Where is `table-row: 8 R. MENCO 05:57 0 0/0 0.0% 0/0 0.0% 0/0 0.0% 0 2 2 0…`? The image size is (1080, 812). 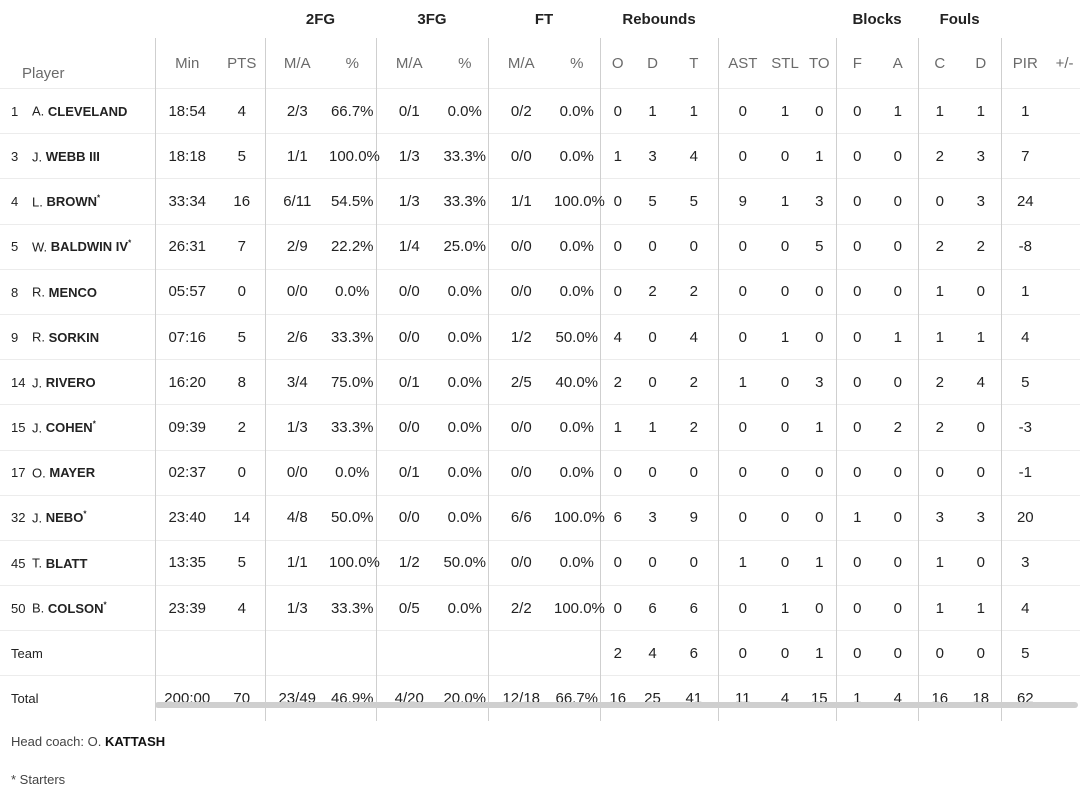 table-row: 8 R. MENCO 05:57 0 0/0 0.0% 0/0 0.0% 0/0 0.0% 0 2 2 0… is located at coordinates (540, 291).